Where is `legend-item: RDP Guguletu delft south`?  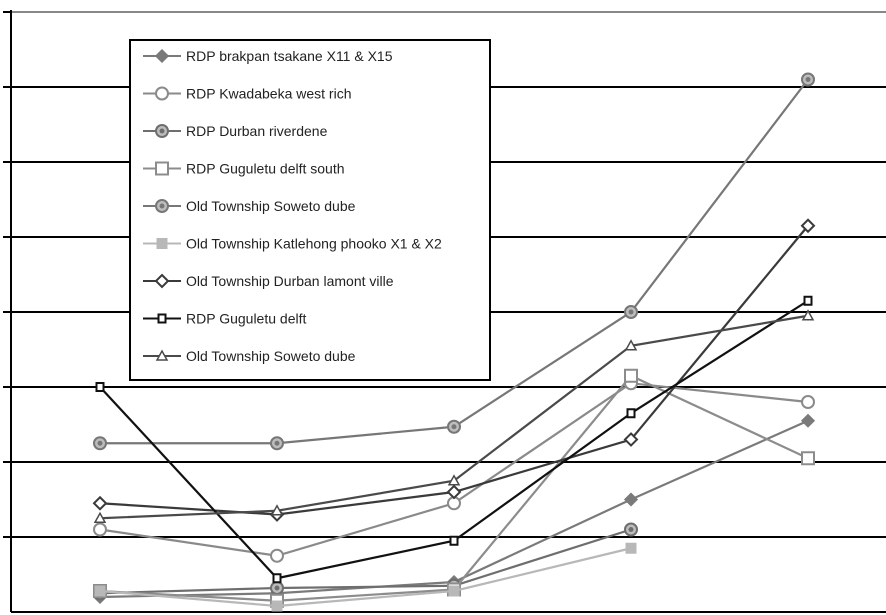 legend-item: RDP Guguletu delft south is located at coordinates (244, 169).